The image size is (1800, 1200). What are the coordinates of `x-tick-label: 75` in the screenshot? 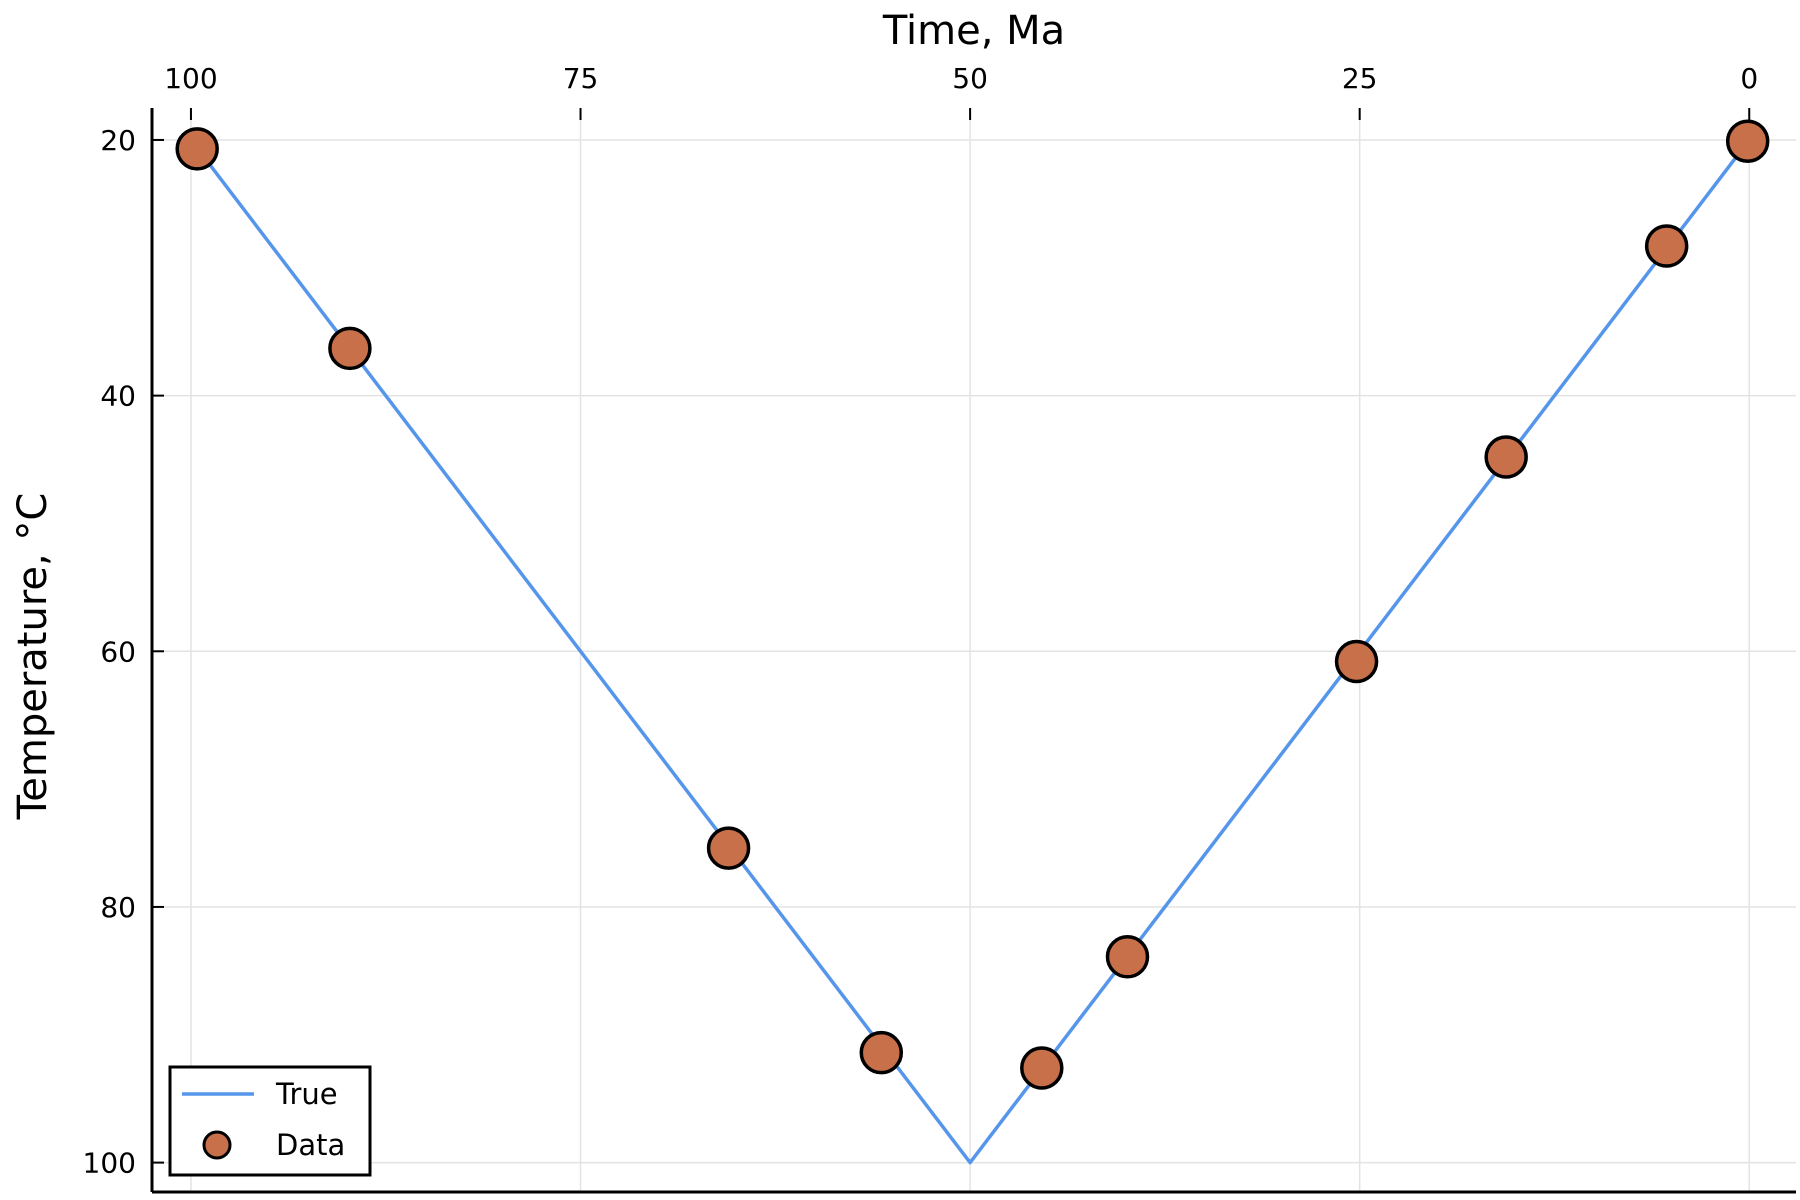 It's located at (581, 78).